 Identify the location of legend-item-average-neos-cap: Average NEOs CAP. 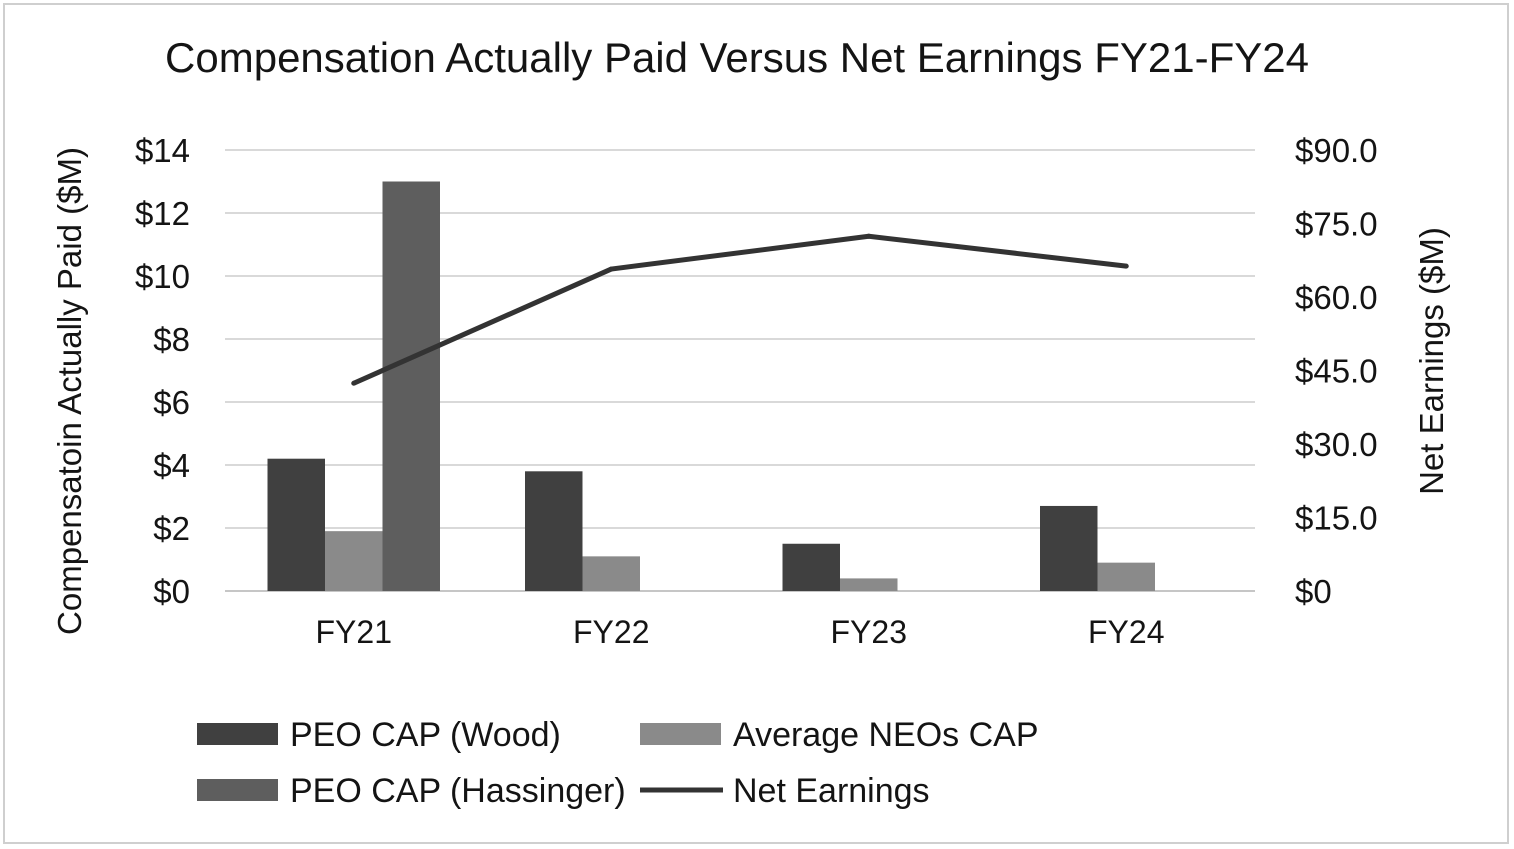
(839, 735).